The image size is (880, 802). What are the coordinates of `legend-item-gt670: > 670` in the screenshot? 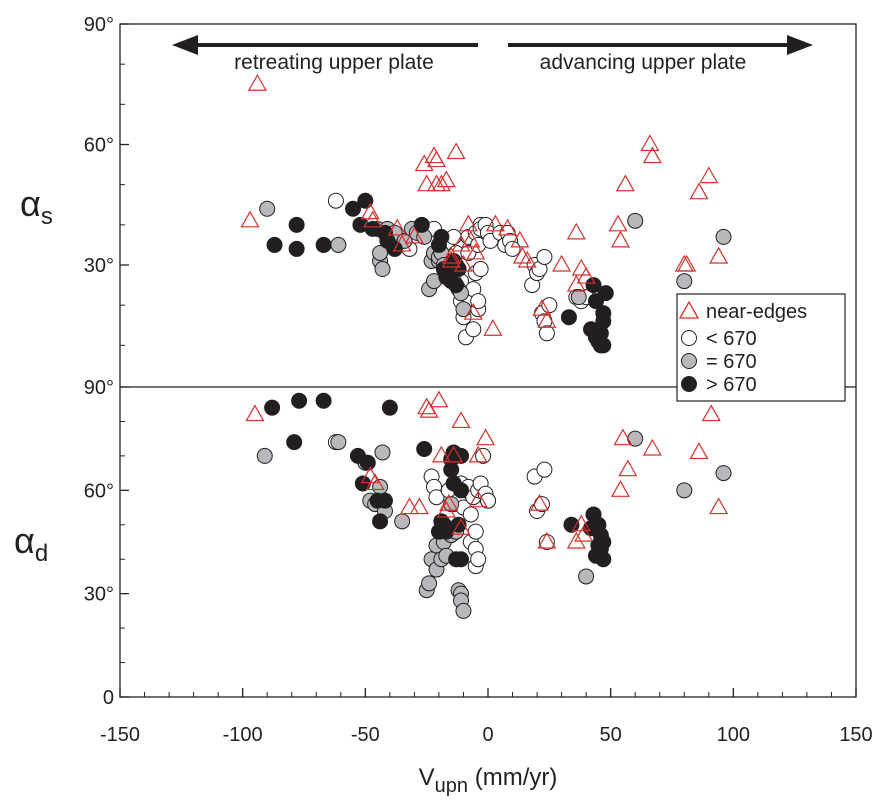 It's located at (719, 385).